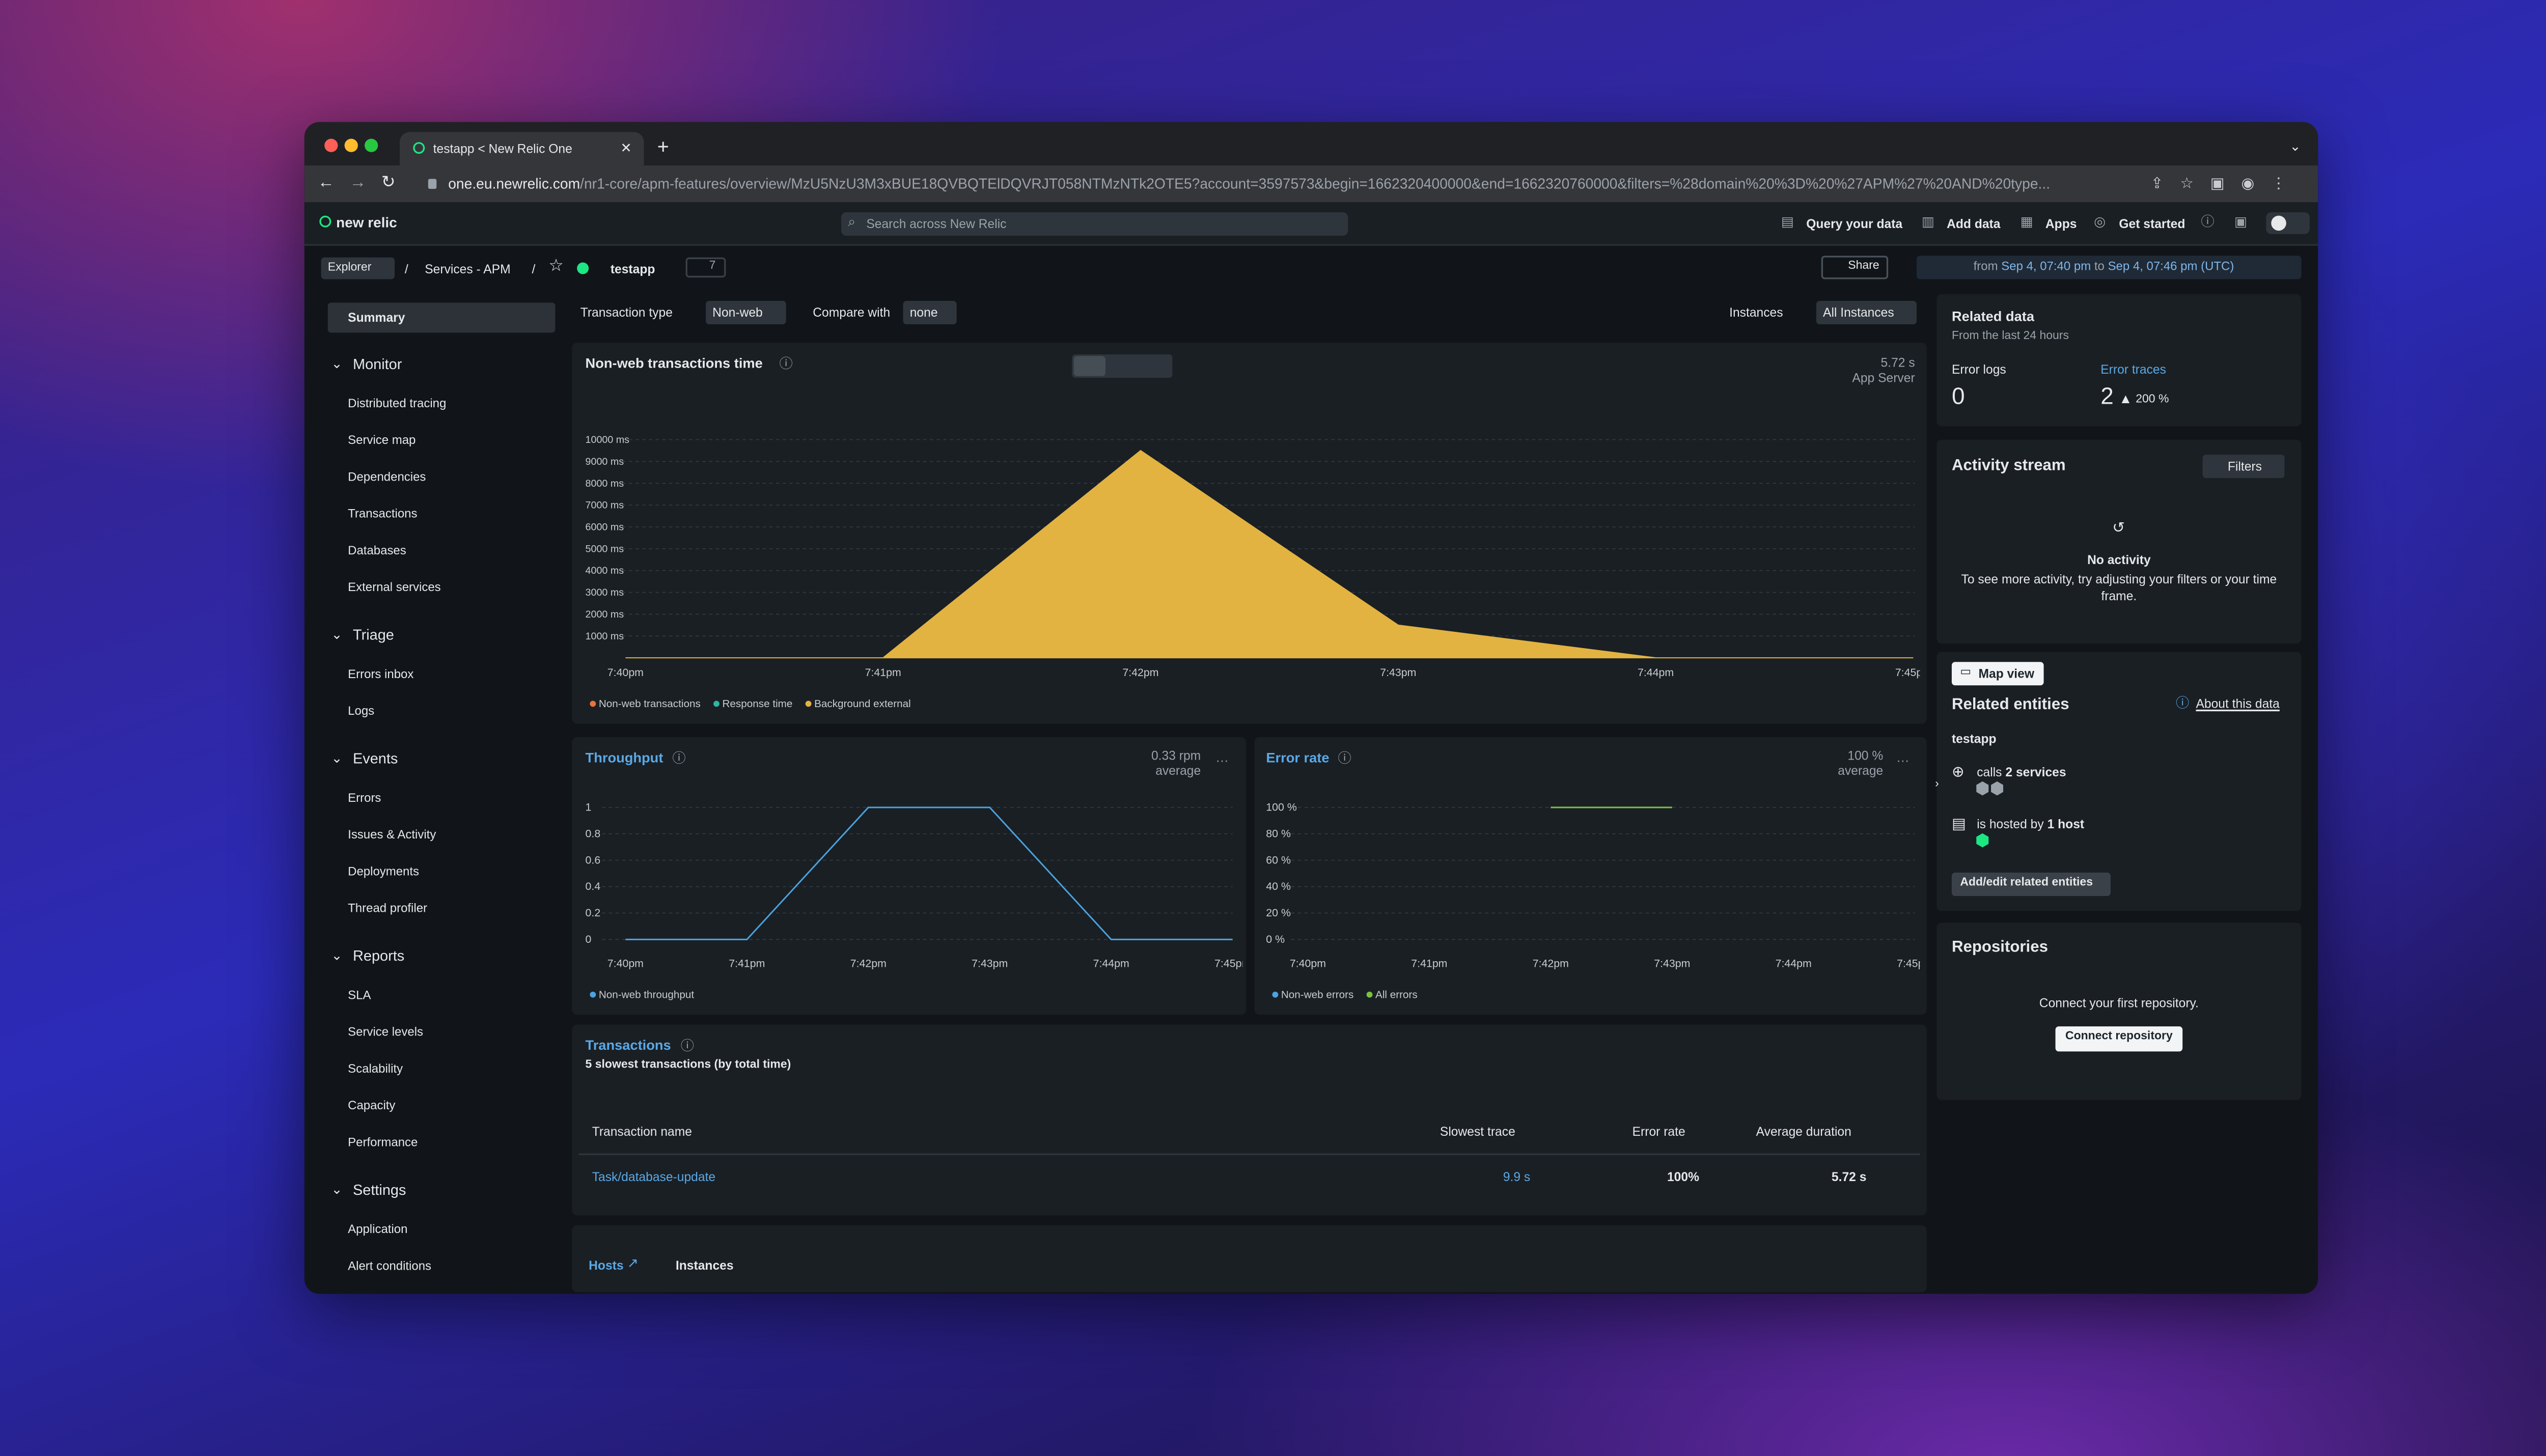 This screenshot has height=1456, width=2546. Describe the element at coordinates (1958, 395) in the screenshot. I see `error-logs-count: 0` at that location.